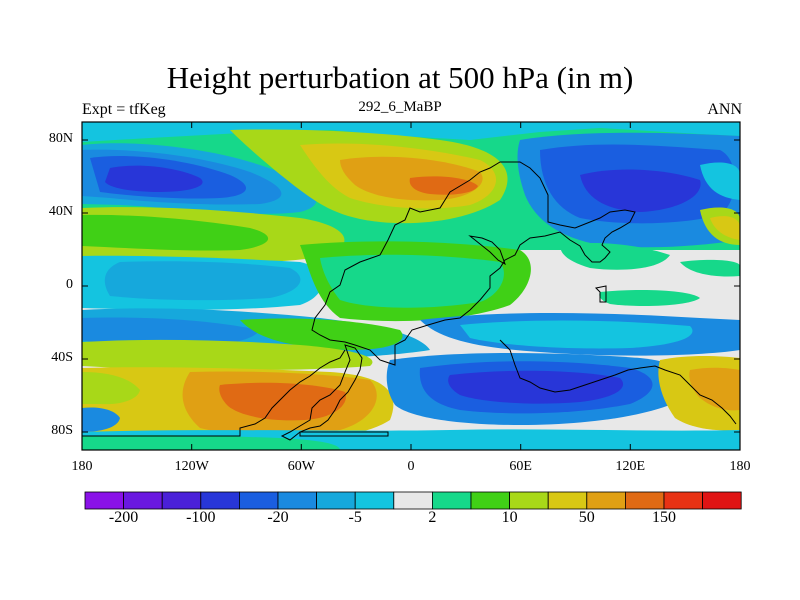 This screenshot has width=800, height=600. I want to click on colorbar, so click(413, 500).